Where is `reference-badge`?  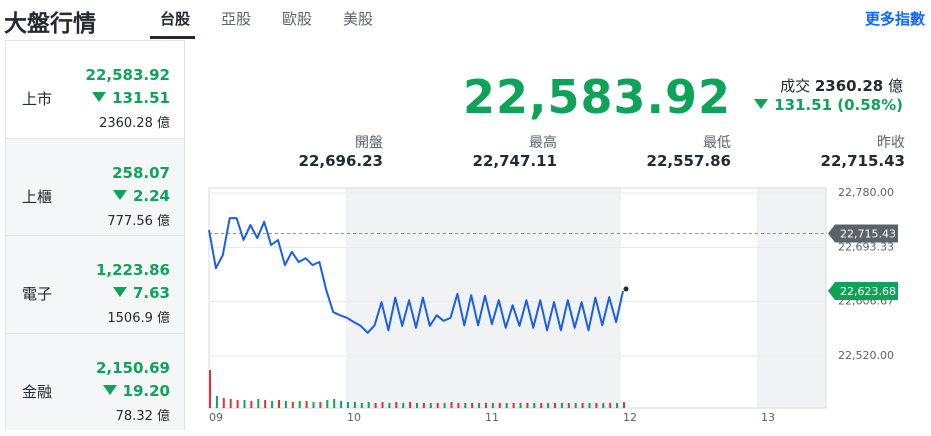 reference-badge is located at coordinates (863, 233).